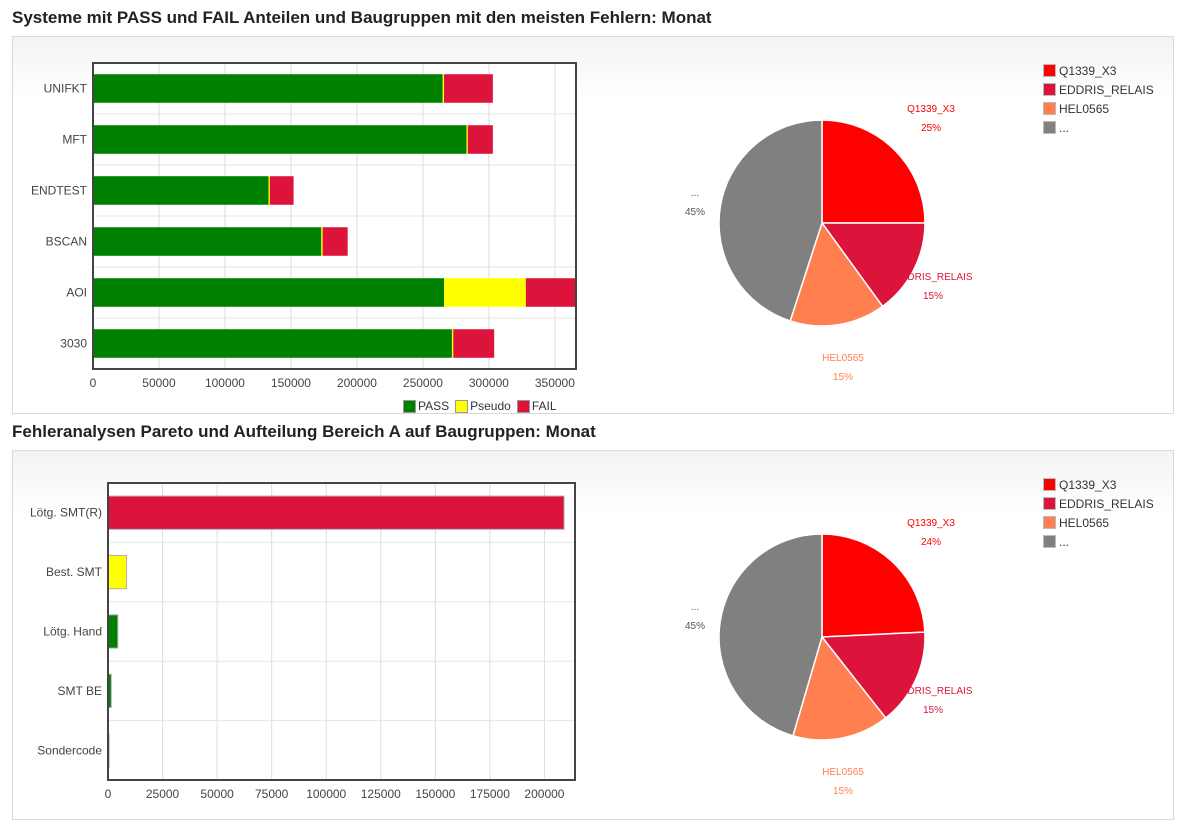 This screenshot has height=820, width=1179. Describe the element at coordinates (74, 140) in the screenshot. I see `y-tick-label: MFT` at that location.